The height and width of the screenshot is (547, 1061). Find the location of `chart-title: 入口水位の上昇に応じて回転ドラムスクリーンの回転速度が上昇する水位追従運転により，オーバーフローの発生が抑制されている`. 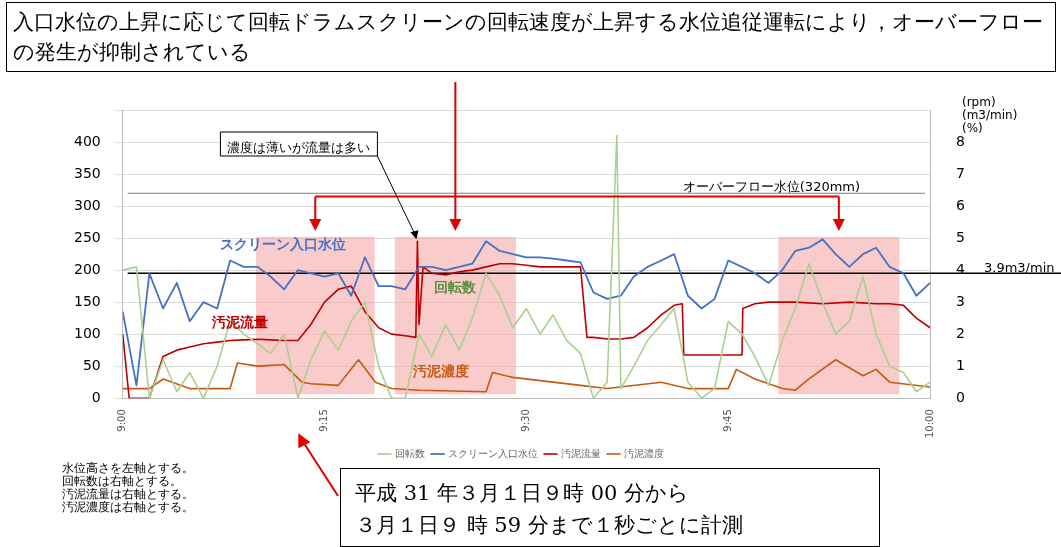

chart-title: 入口水位の上昇に応じて回転ドラムスクリーンの回転速度が上昇する水位追従運転により，オーバーフローの発生が抑制されている is located at coordinates (531, 37).